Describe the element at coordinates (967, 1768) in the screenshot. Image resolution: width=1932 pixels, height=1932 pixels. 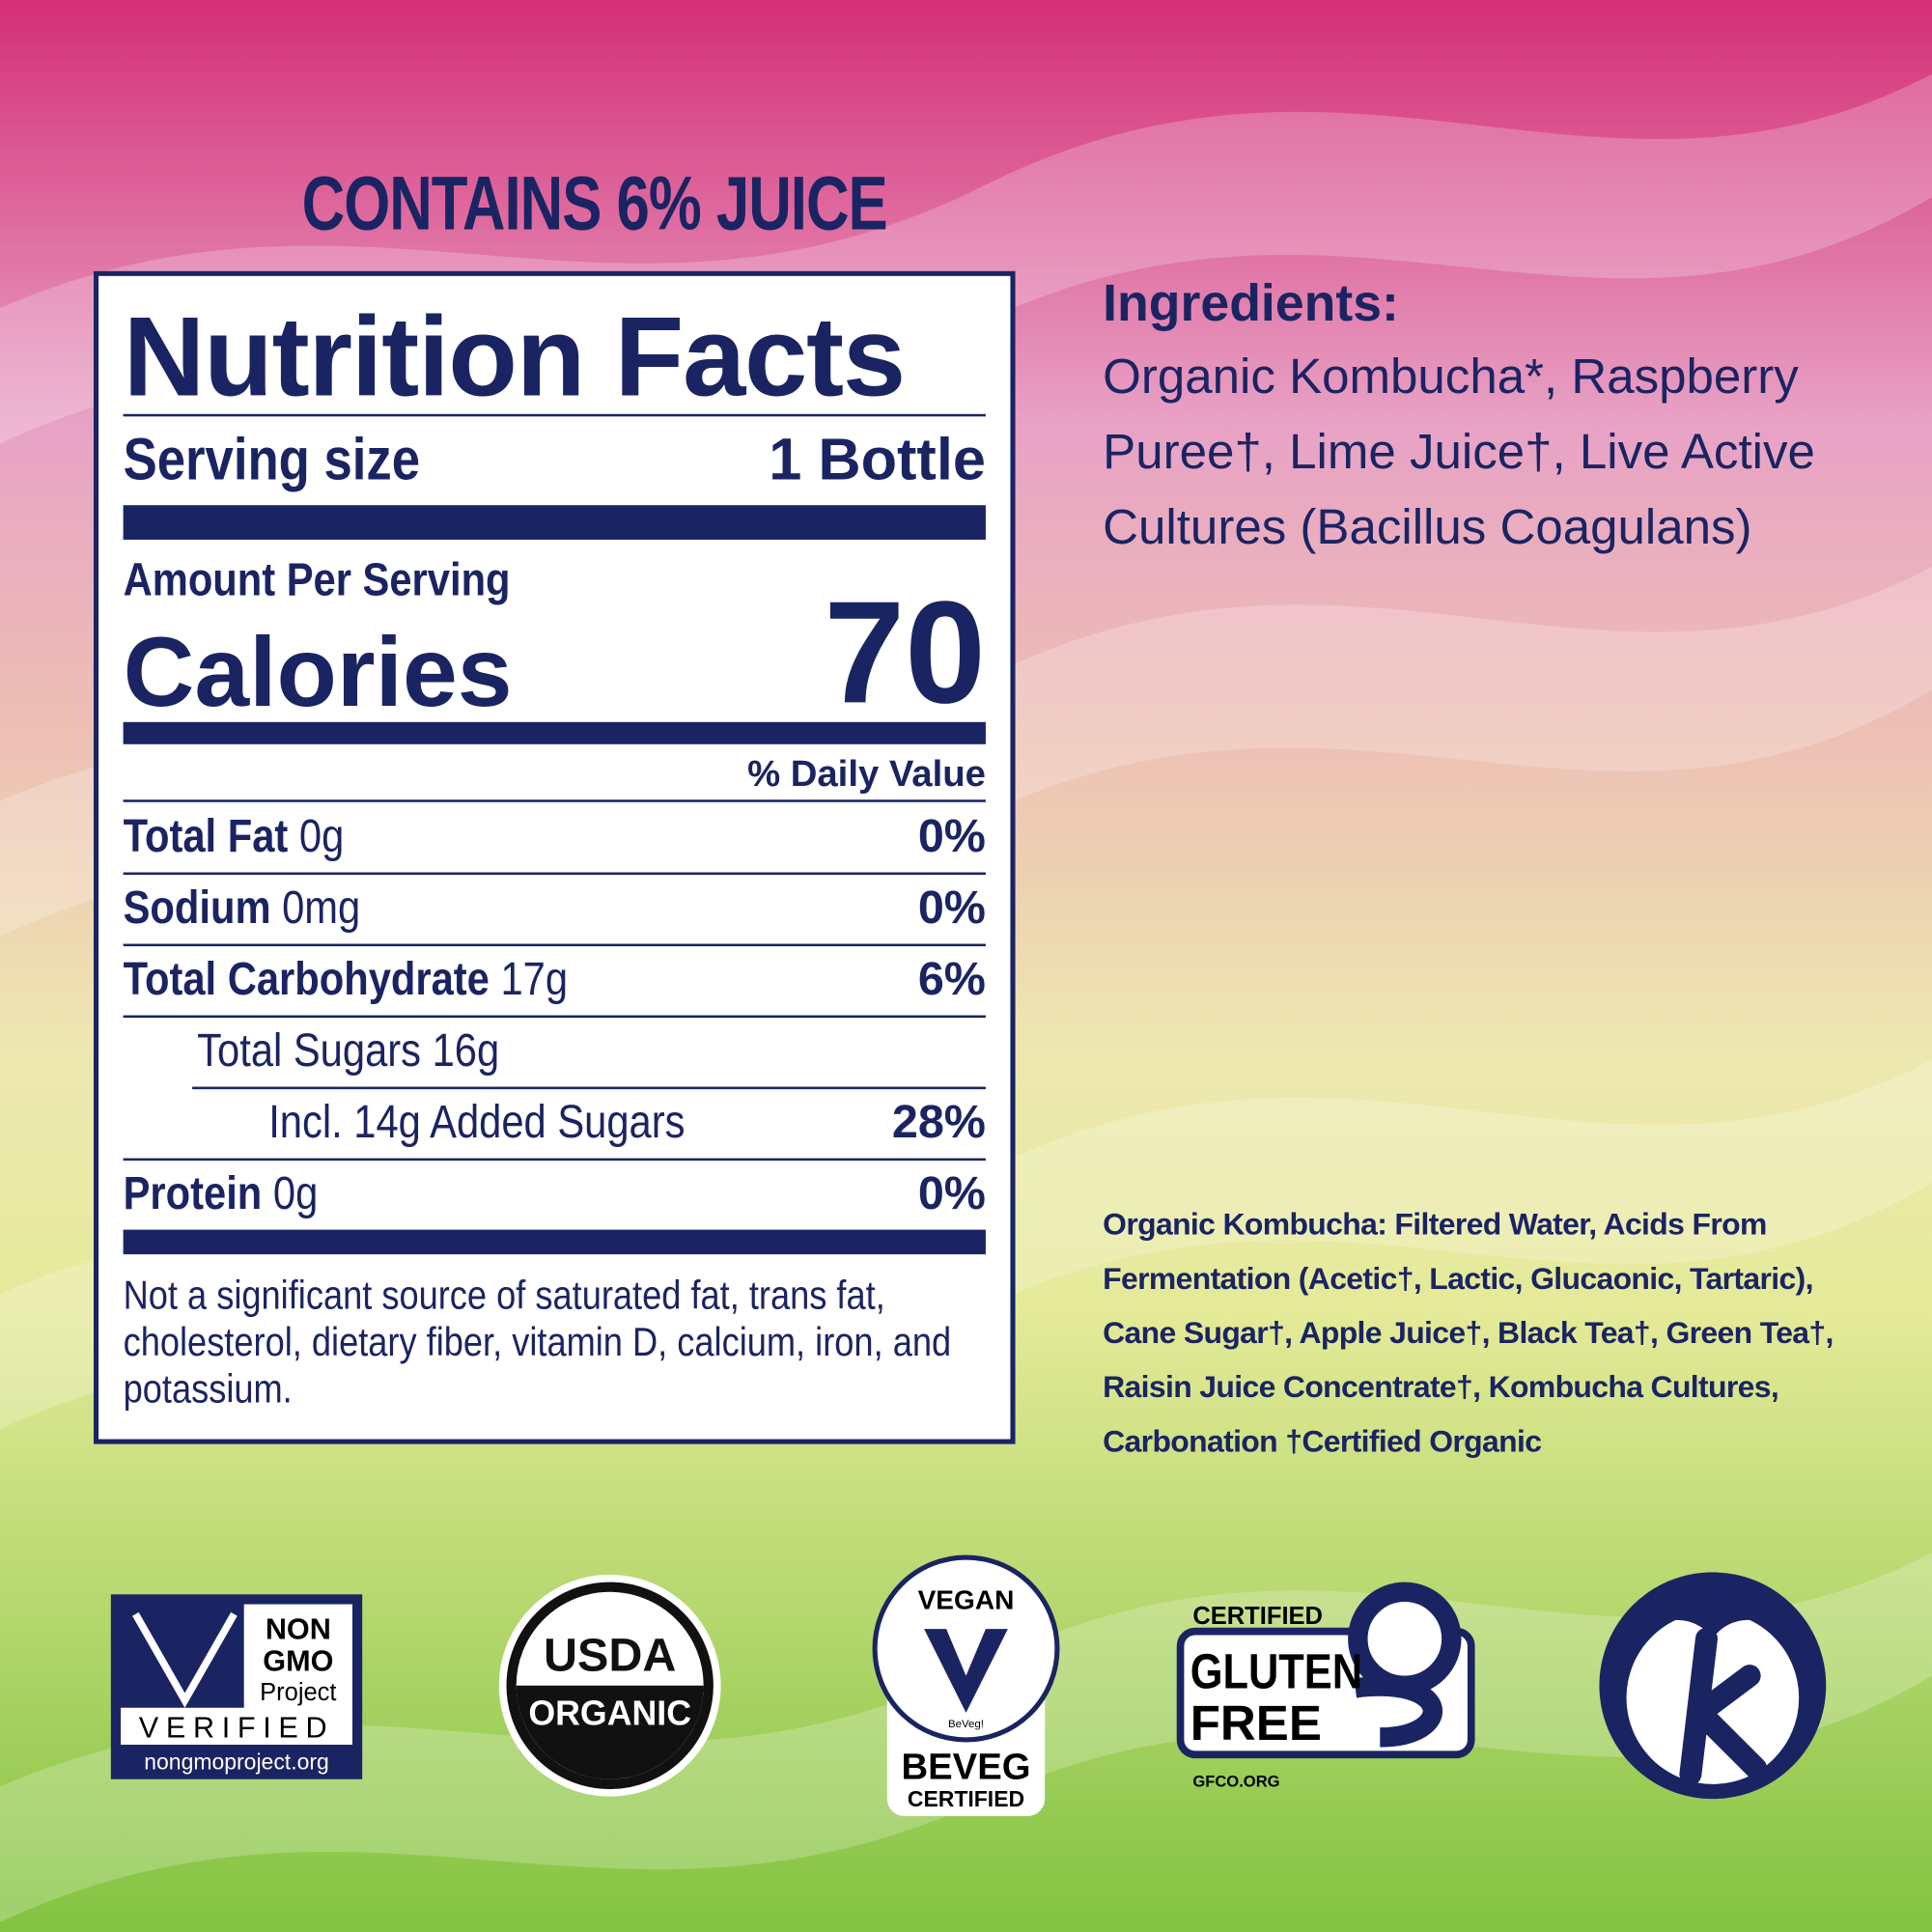
I see `badge-text: BEVEG` at that location.